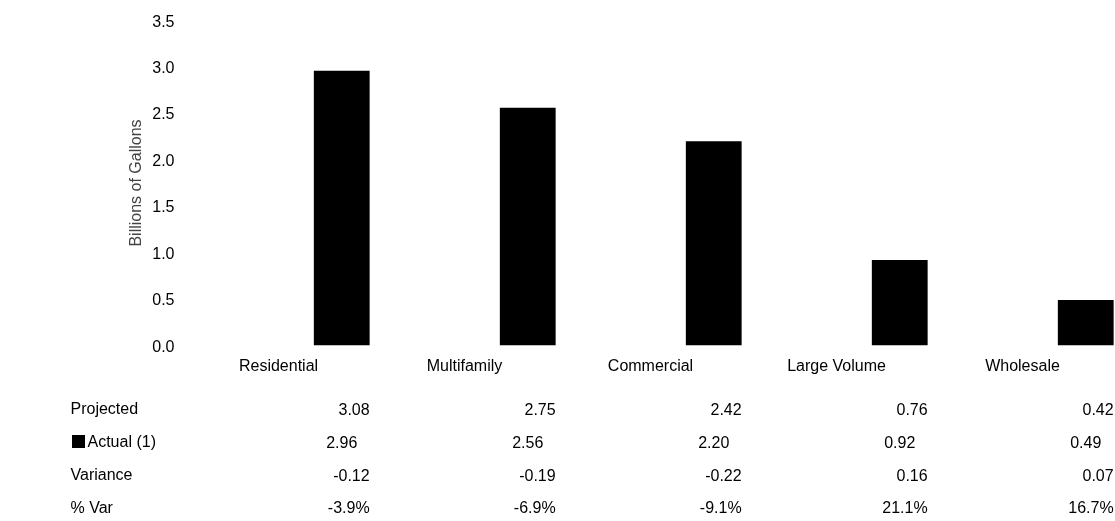  I want to click on text: 3.08, so click(354, 409).